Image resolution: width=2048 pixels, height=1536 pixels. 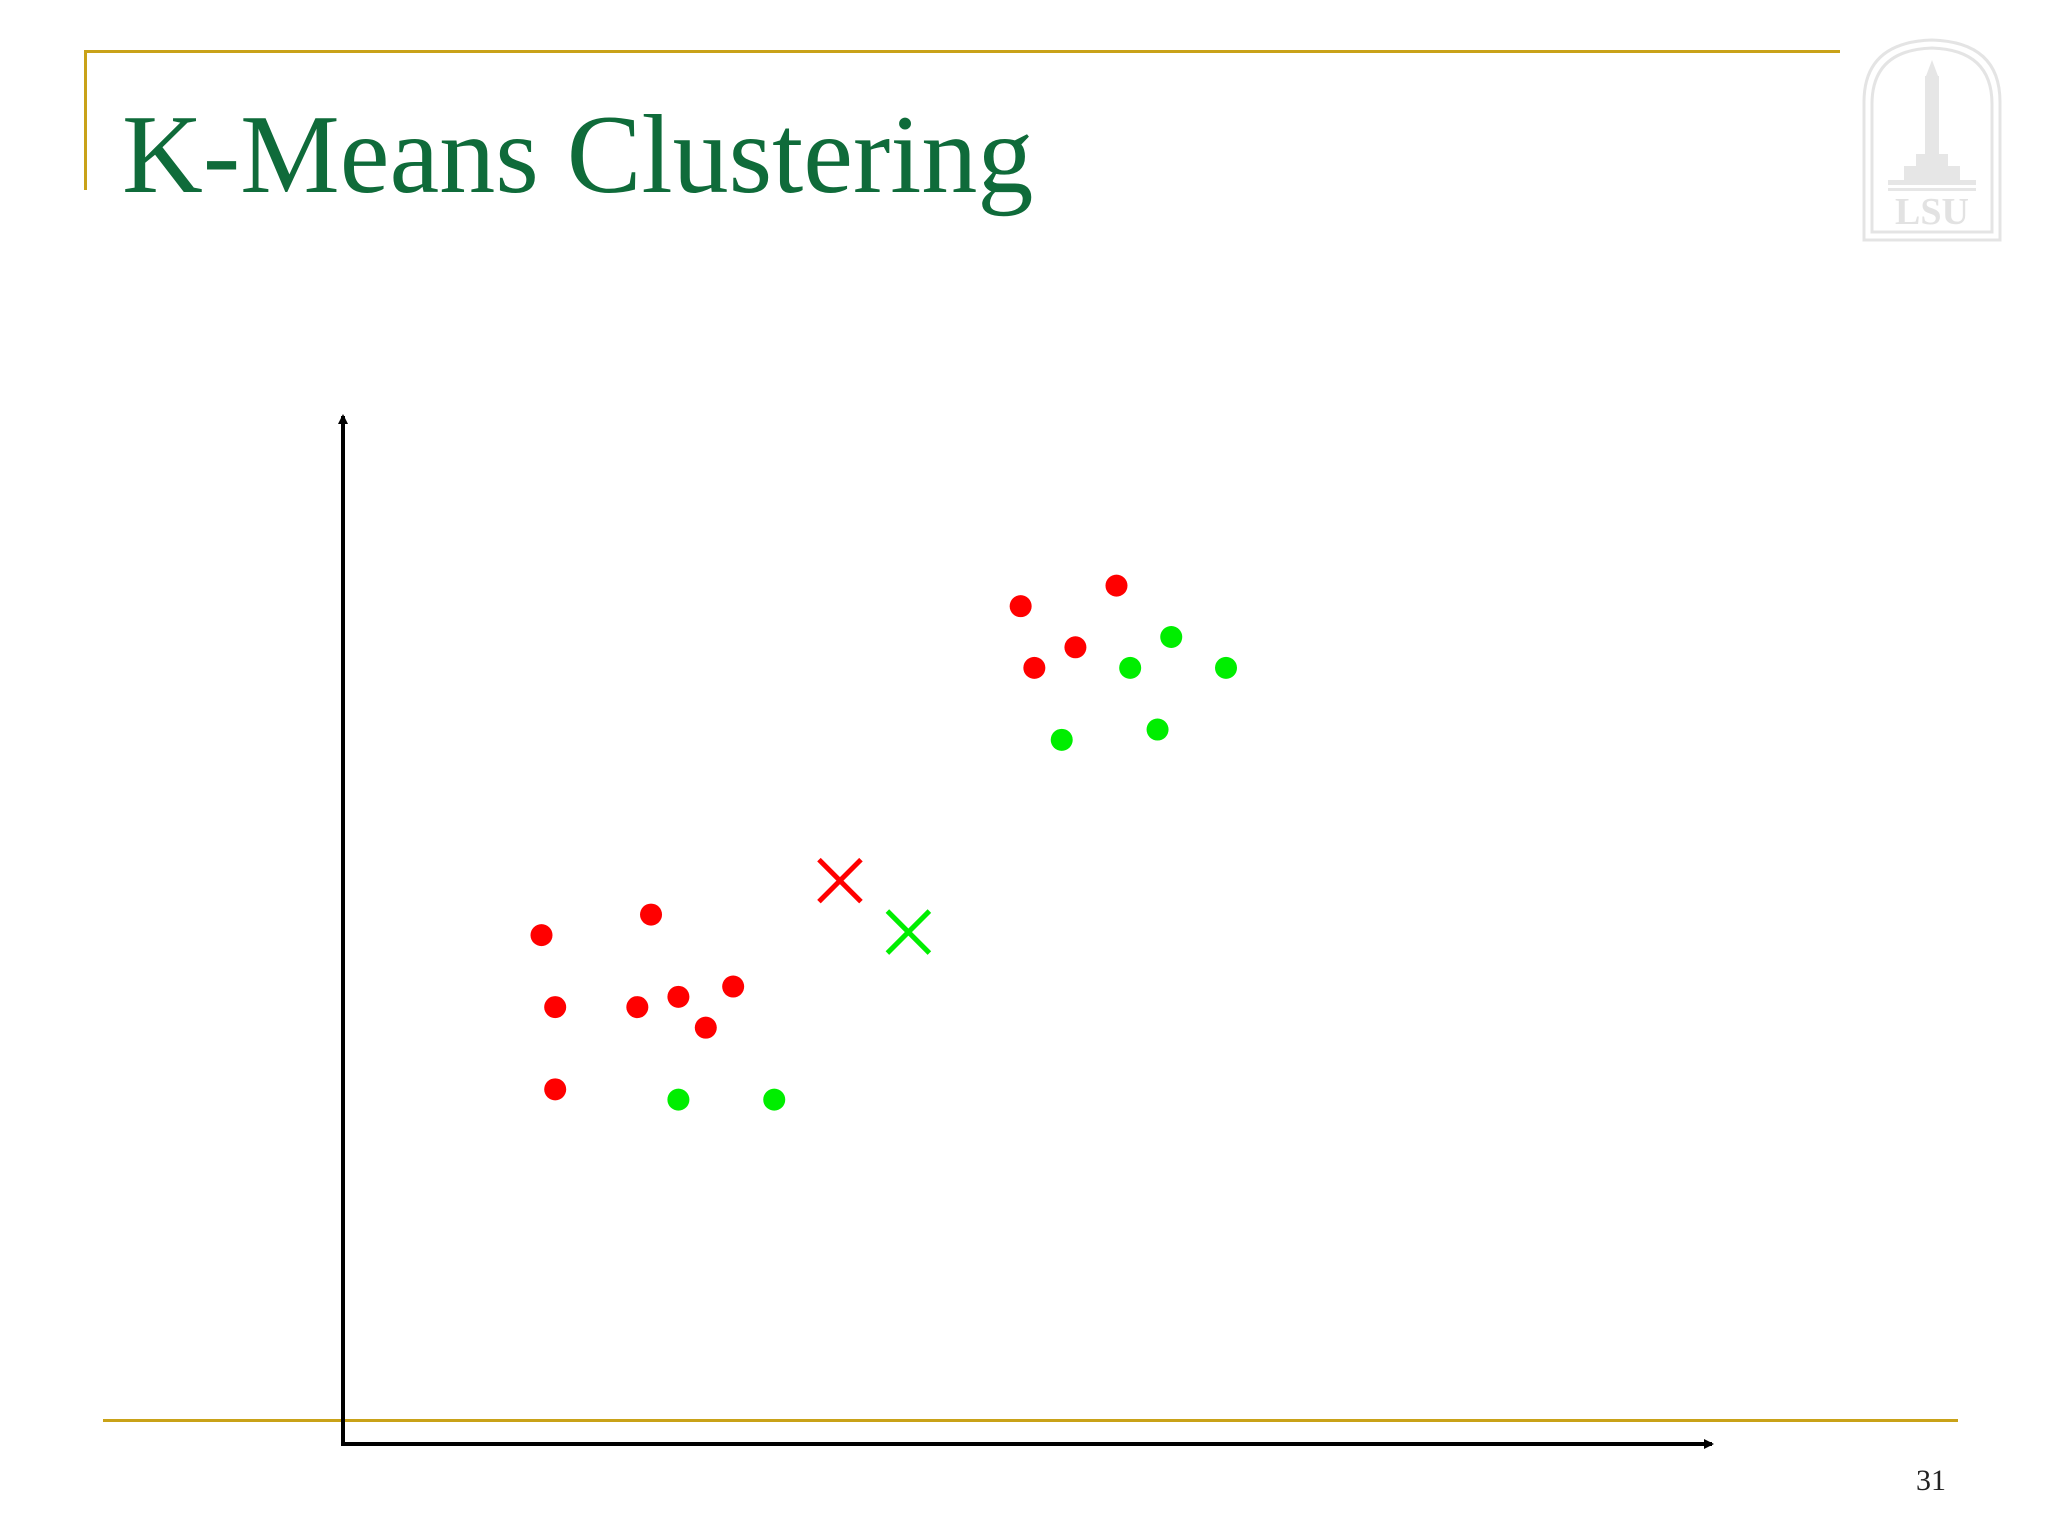 What do you see at coordinates (578, 155) in the screenshot?
I see `slide-title: K-Means Clustering` at bounding box center [578, 155].